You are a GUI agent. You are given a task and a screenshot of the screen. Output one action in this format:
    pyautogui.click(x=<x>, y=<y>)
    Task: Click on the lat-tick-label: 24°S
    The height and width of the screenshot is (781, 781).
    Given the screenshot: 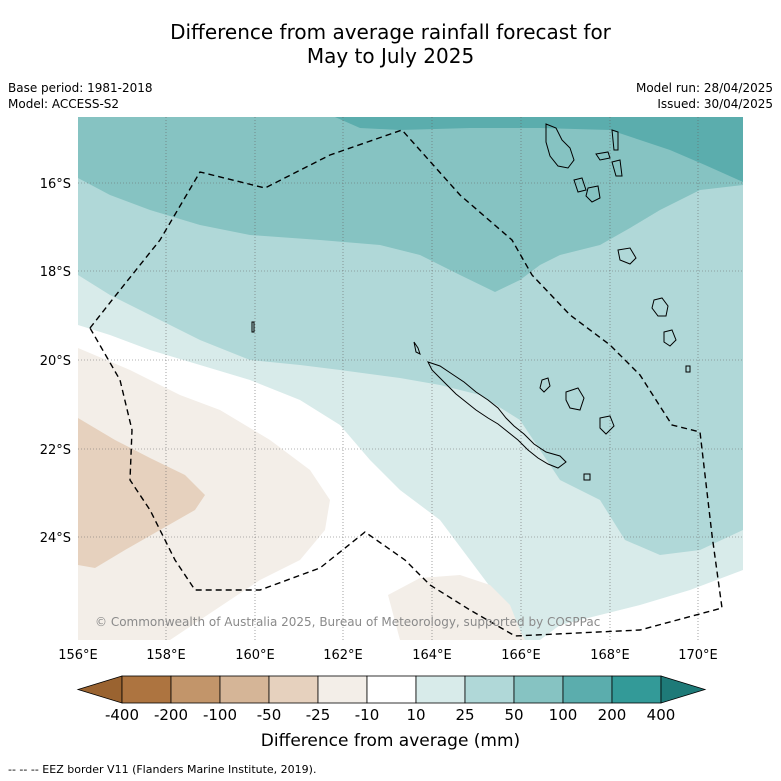 What is the action you would take?
    pyautogui.click(x=55, y=538)
    